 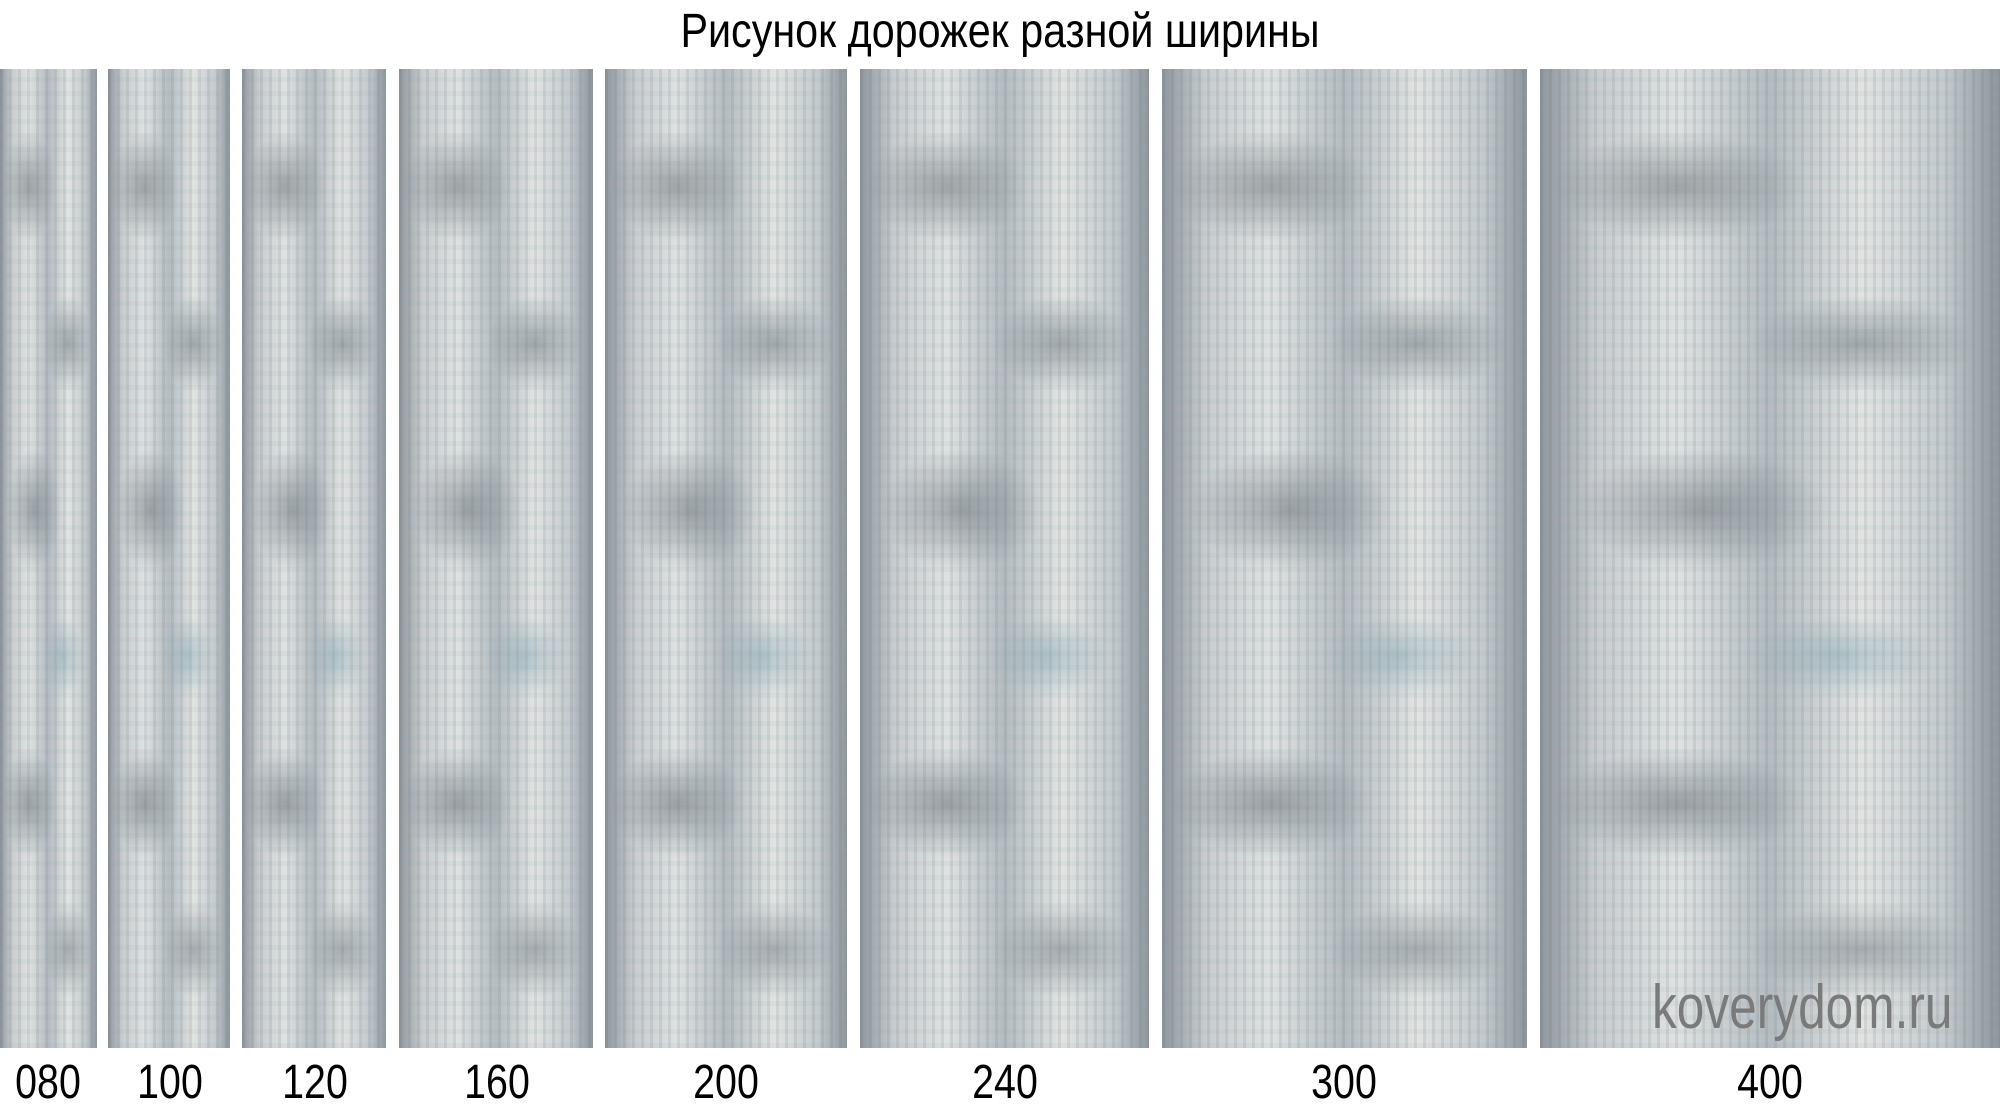 What do you see at coordinates (48, 1082) in the screenshot?
I see `width-label: 080` at bounding box center [48, 1082].